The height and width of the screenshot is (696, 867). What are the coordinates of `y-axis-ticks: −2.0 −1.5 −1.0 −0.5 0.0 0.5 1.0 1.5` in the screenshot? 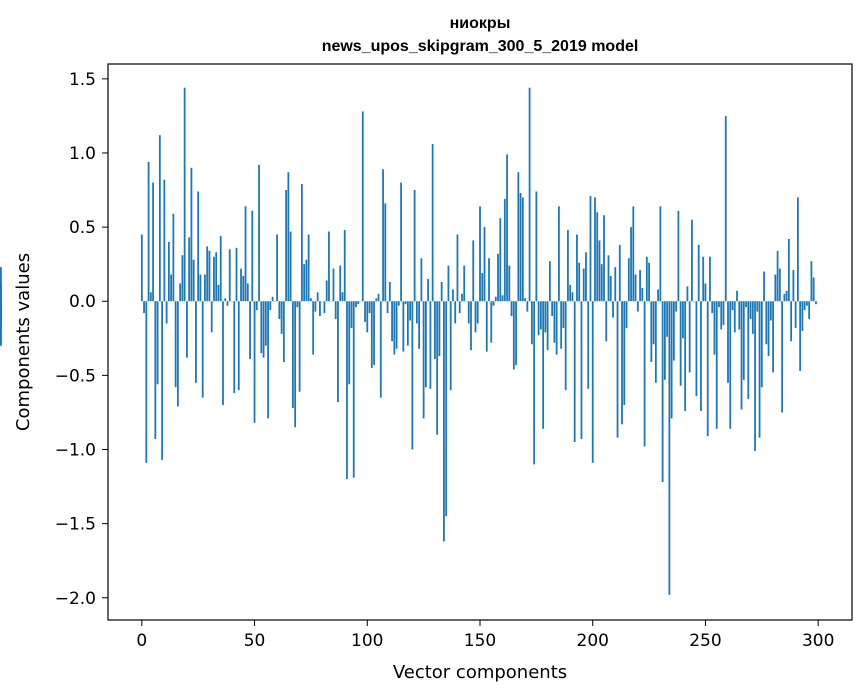 It's located at (81, 339).